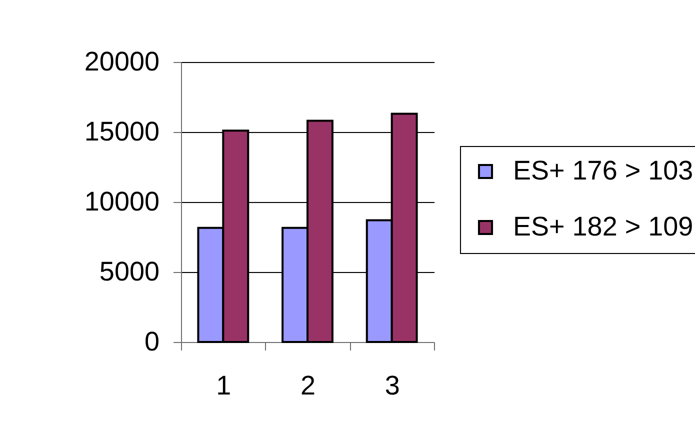 The image size is (695, 439). I want to click on y-tick-label: 15000, so click(122, 131).